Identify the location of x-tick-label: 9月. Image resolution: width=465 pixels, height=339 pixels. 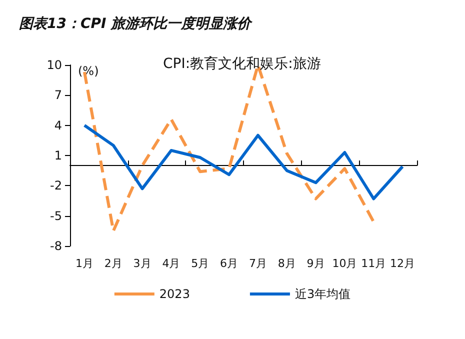
(315, 263).